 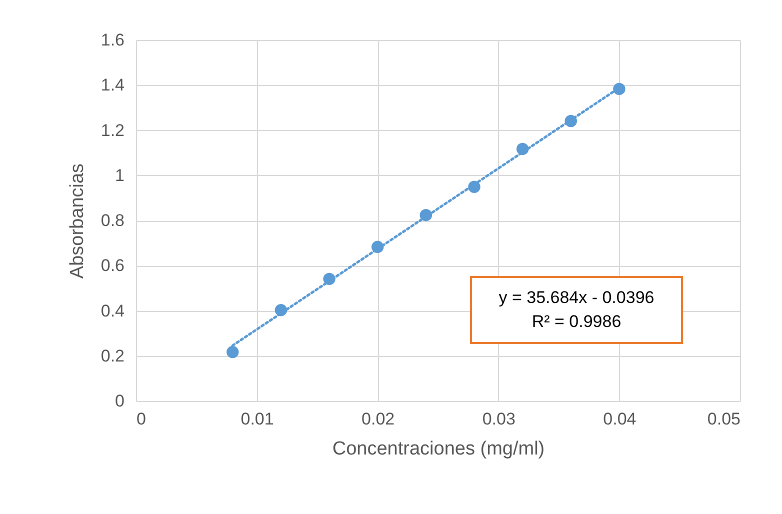 I want to click on x-tick-label: 0.04, so click(x=619, y=419).